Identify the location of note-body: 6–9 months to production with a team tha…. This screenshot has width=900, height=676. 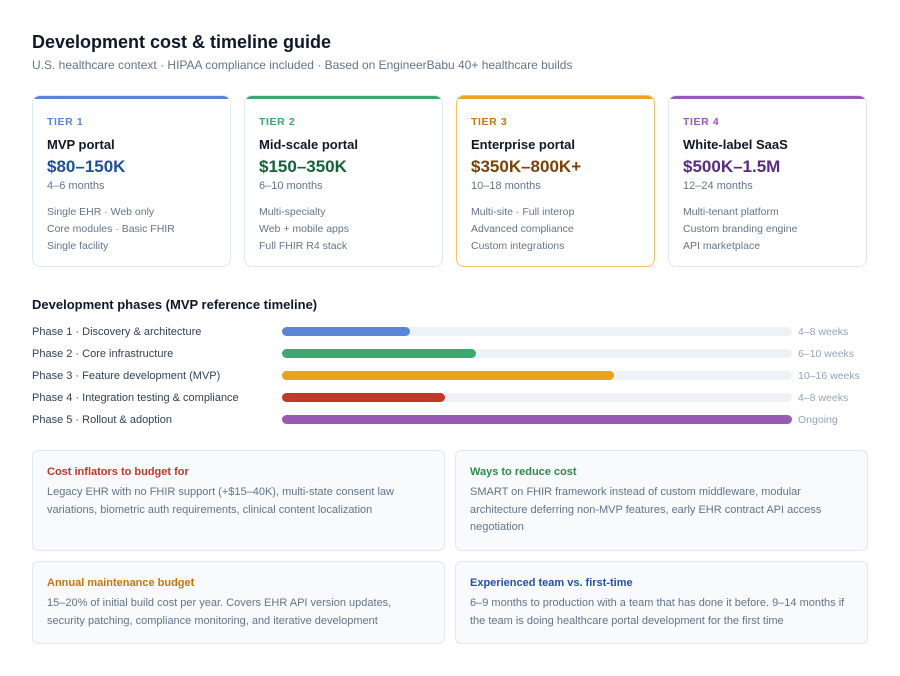
(657, 612).